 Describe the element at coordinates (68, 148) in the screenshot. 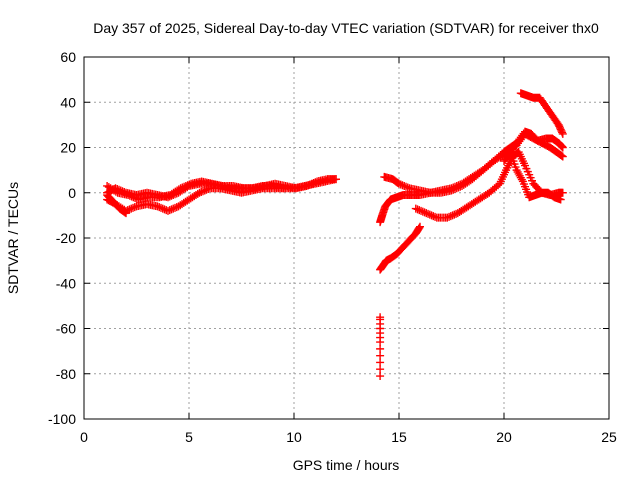

I see `y-tick-label: 20` at that location.